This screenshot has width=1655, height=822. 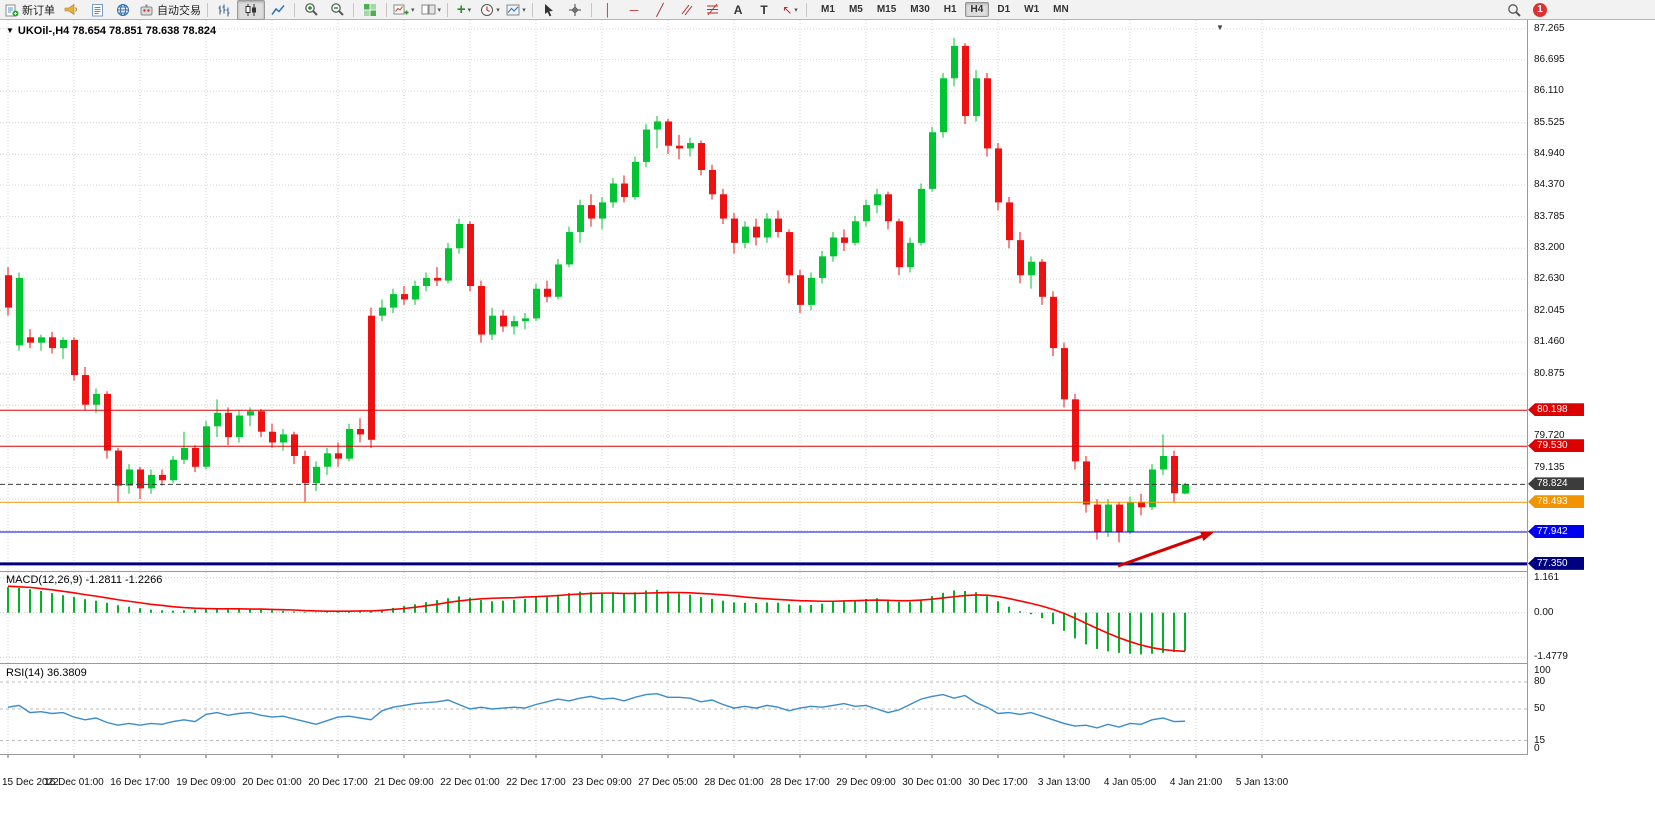 I want to click on price-badge-78.824: 78.824, so click(x=1556, y=484).